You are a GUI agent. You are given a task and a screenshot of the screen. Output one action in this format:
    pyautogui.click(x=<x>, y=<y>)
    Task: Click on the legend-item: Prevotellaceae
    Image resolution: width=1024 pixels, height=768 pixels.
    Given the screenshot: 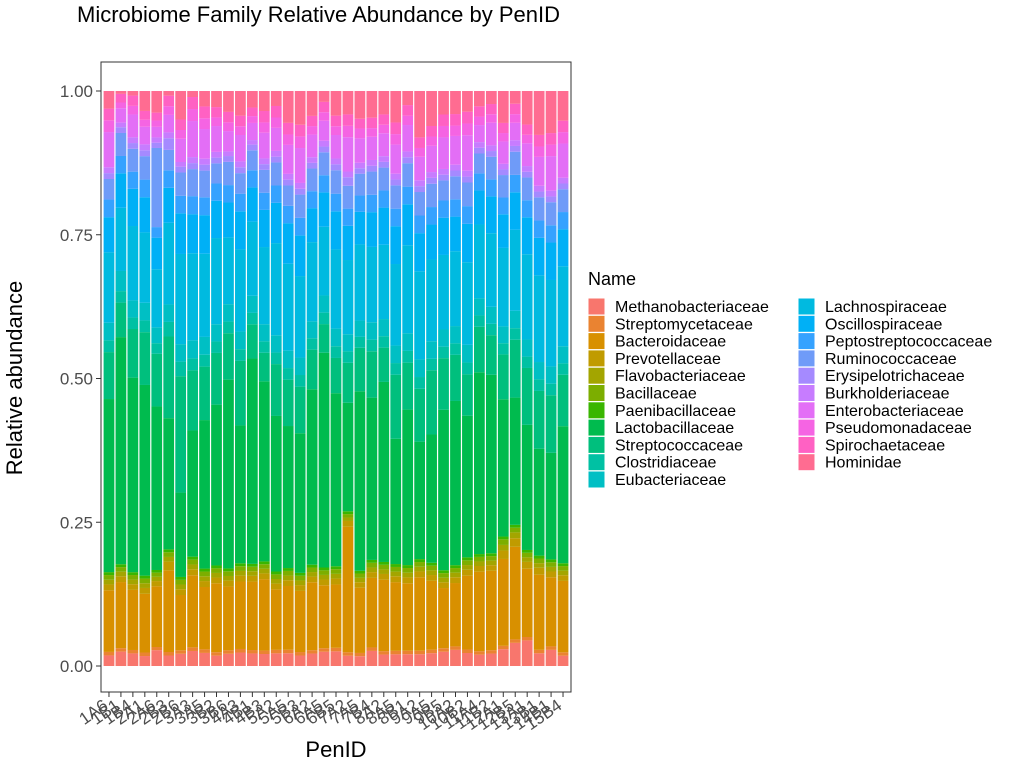 What is the action you would take?
    pyautogui.click(x=654, y=358)
    